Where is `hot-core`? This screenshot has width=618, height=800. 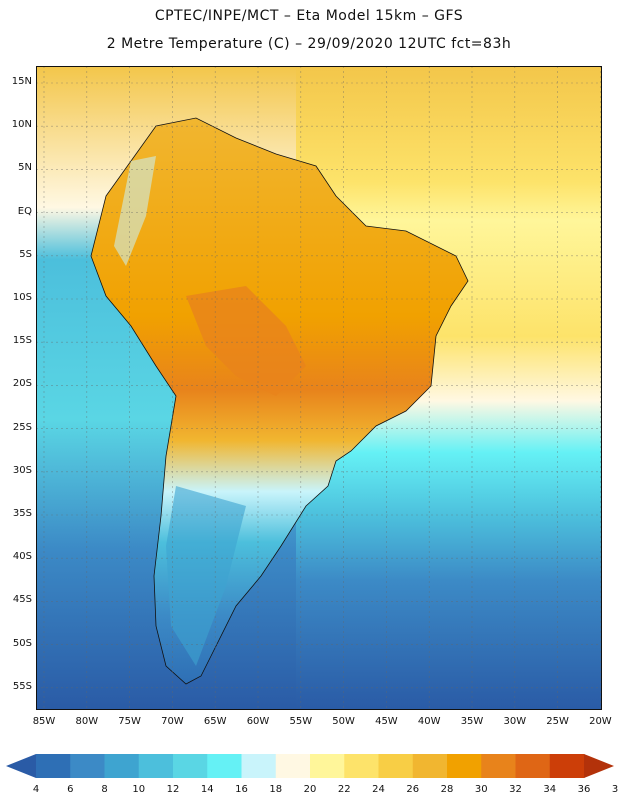
hot-core is located at coordinates (246, 341).